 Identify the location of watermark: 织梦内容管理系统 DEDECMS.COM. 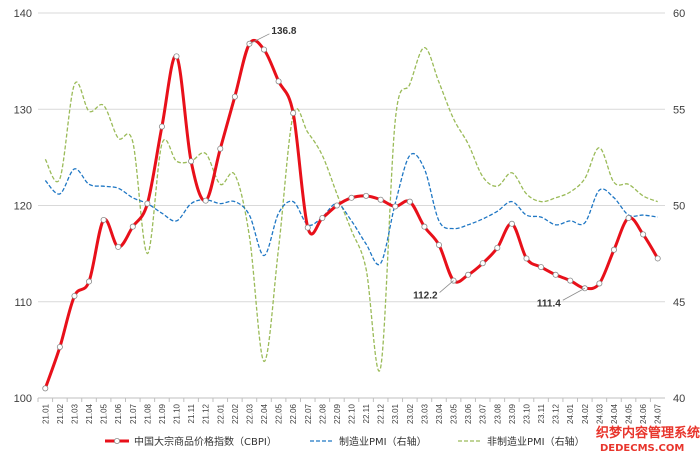
(648, 439).